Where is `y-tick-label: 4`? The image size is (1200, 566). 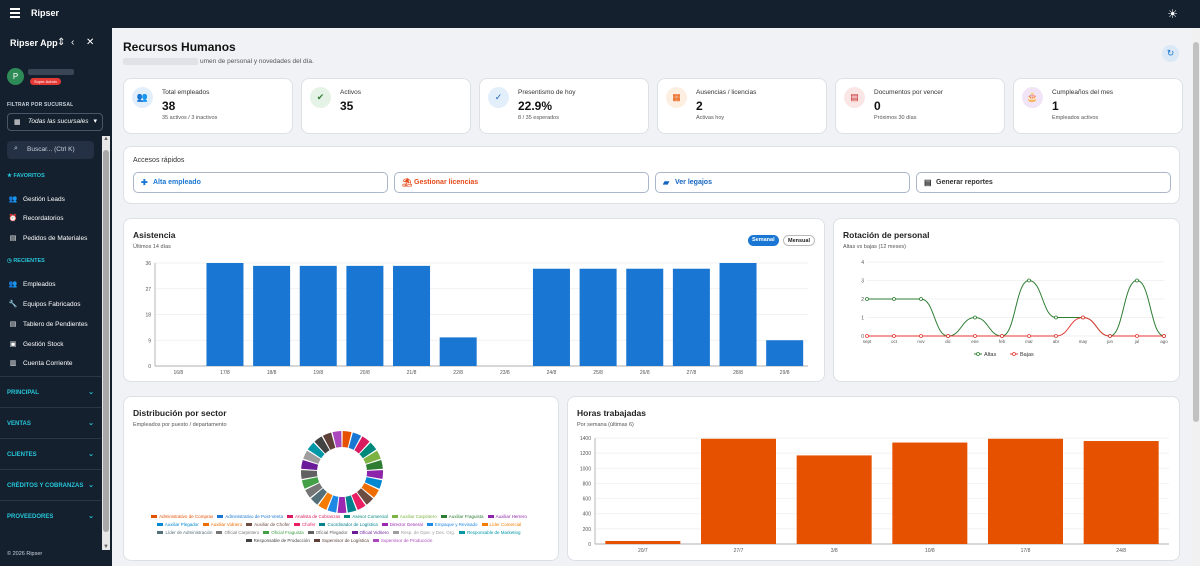
y-tick-label: 4 is located at coordinates (862, 263).